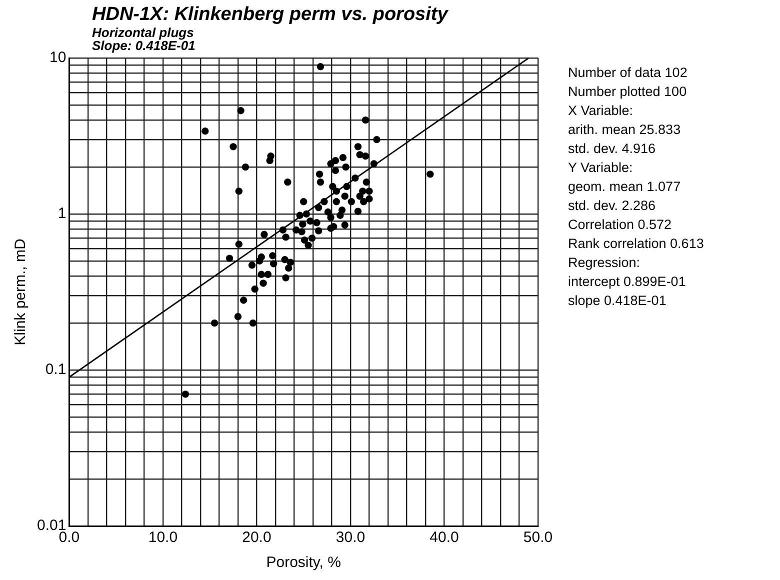 The image size is (780, 580). What do you see at coordinates (636, 243) in the screenshot?
I see `text: Rank correlation 0.613` at bounding box center [636, 243].